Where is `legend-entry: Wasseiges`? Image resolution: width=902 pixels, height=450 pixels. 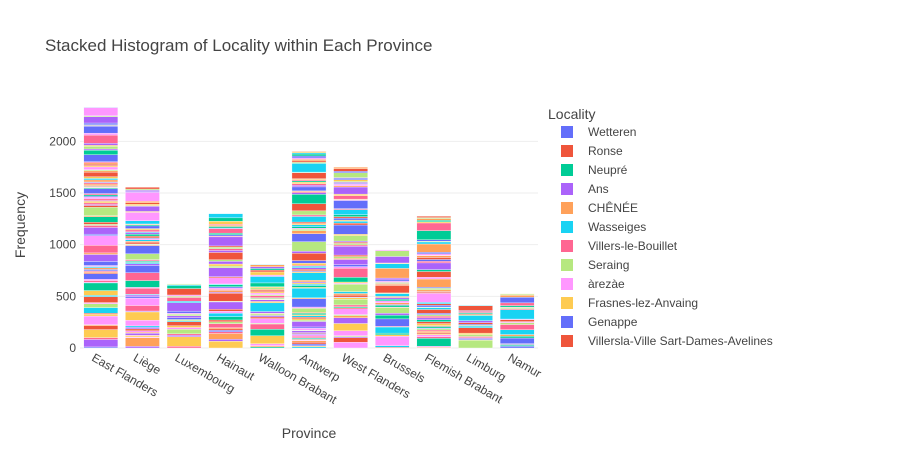 legend-entry: Wasseiges is located at coordinates (617, 227).